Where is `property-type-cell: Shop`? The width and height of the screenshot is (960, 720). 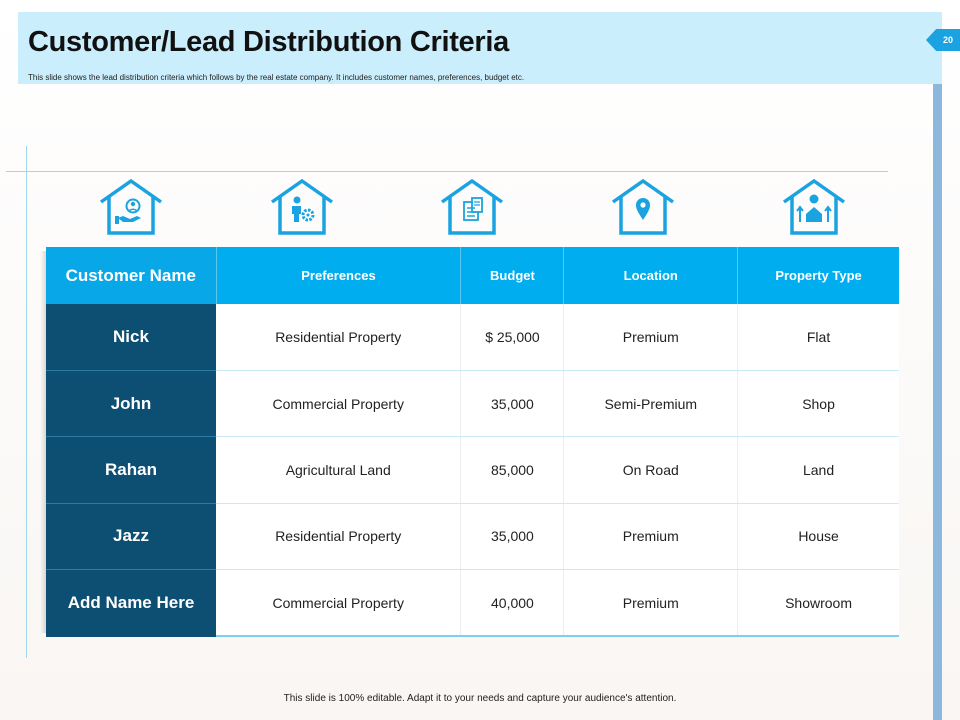 property-type-cell: Shop is located at coordinates (818, 404).